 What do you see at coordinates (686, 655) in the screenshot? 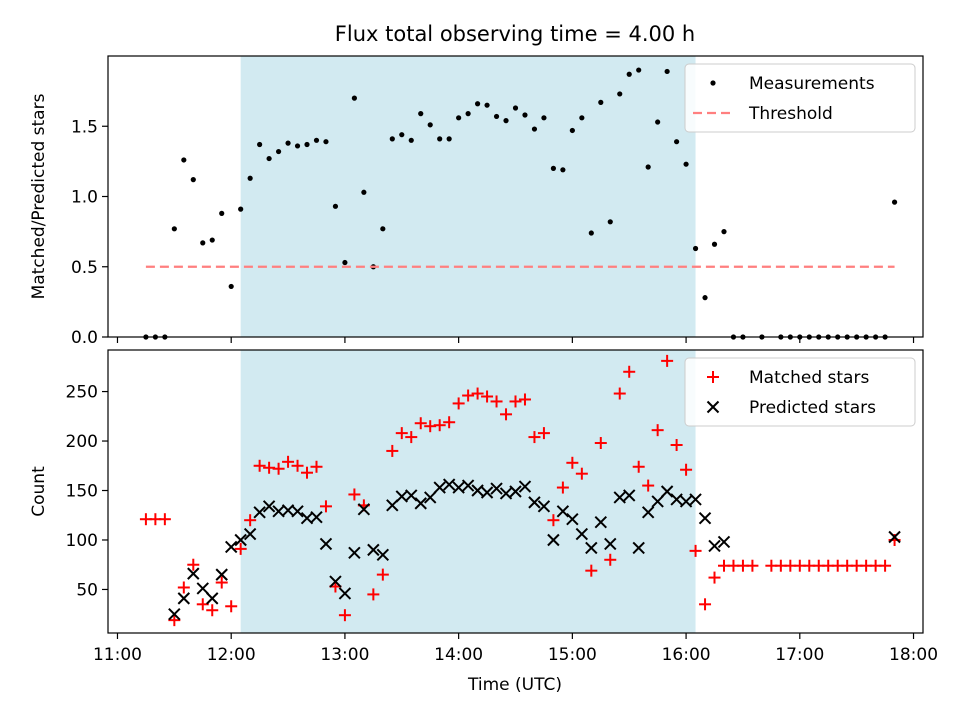
I see `x-tick-label: 16:00` at bounding box center [686, 655].